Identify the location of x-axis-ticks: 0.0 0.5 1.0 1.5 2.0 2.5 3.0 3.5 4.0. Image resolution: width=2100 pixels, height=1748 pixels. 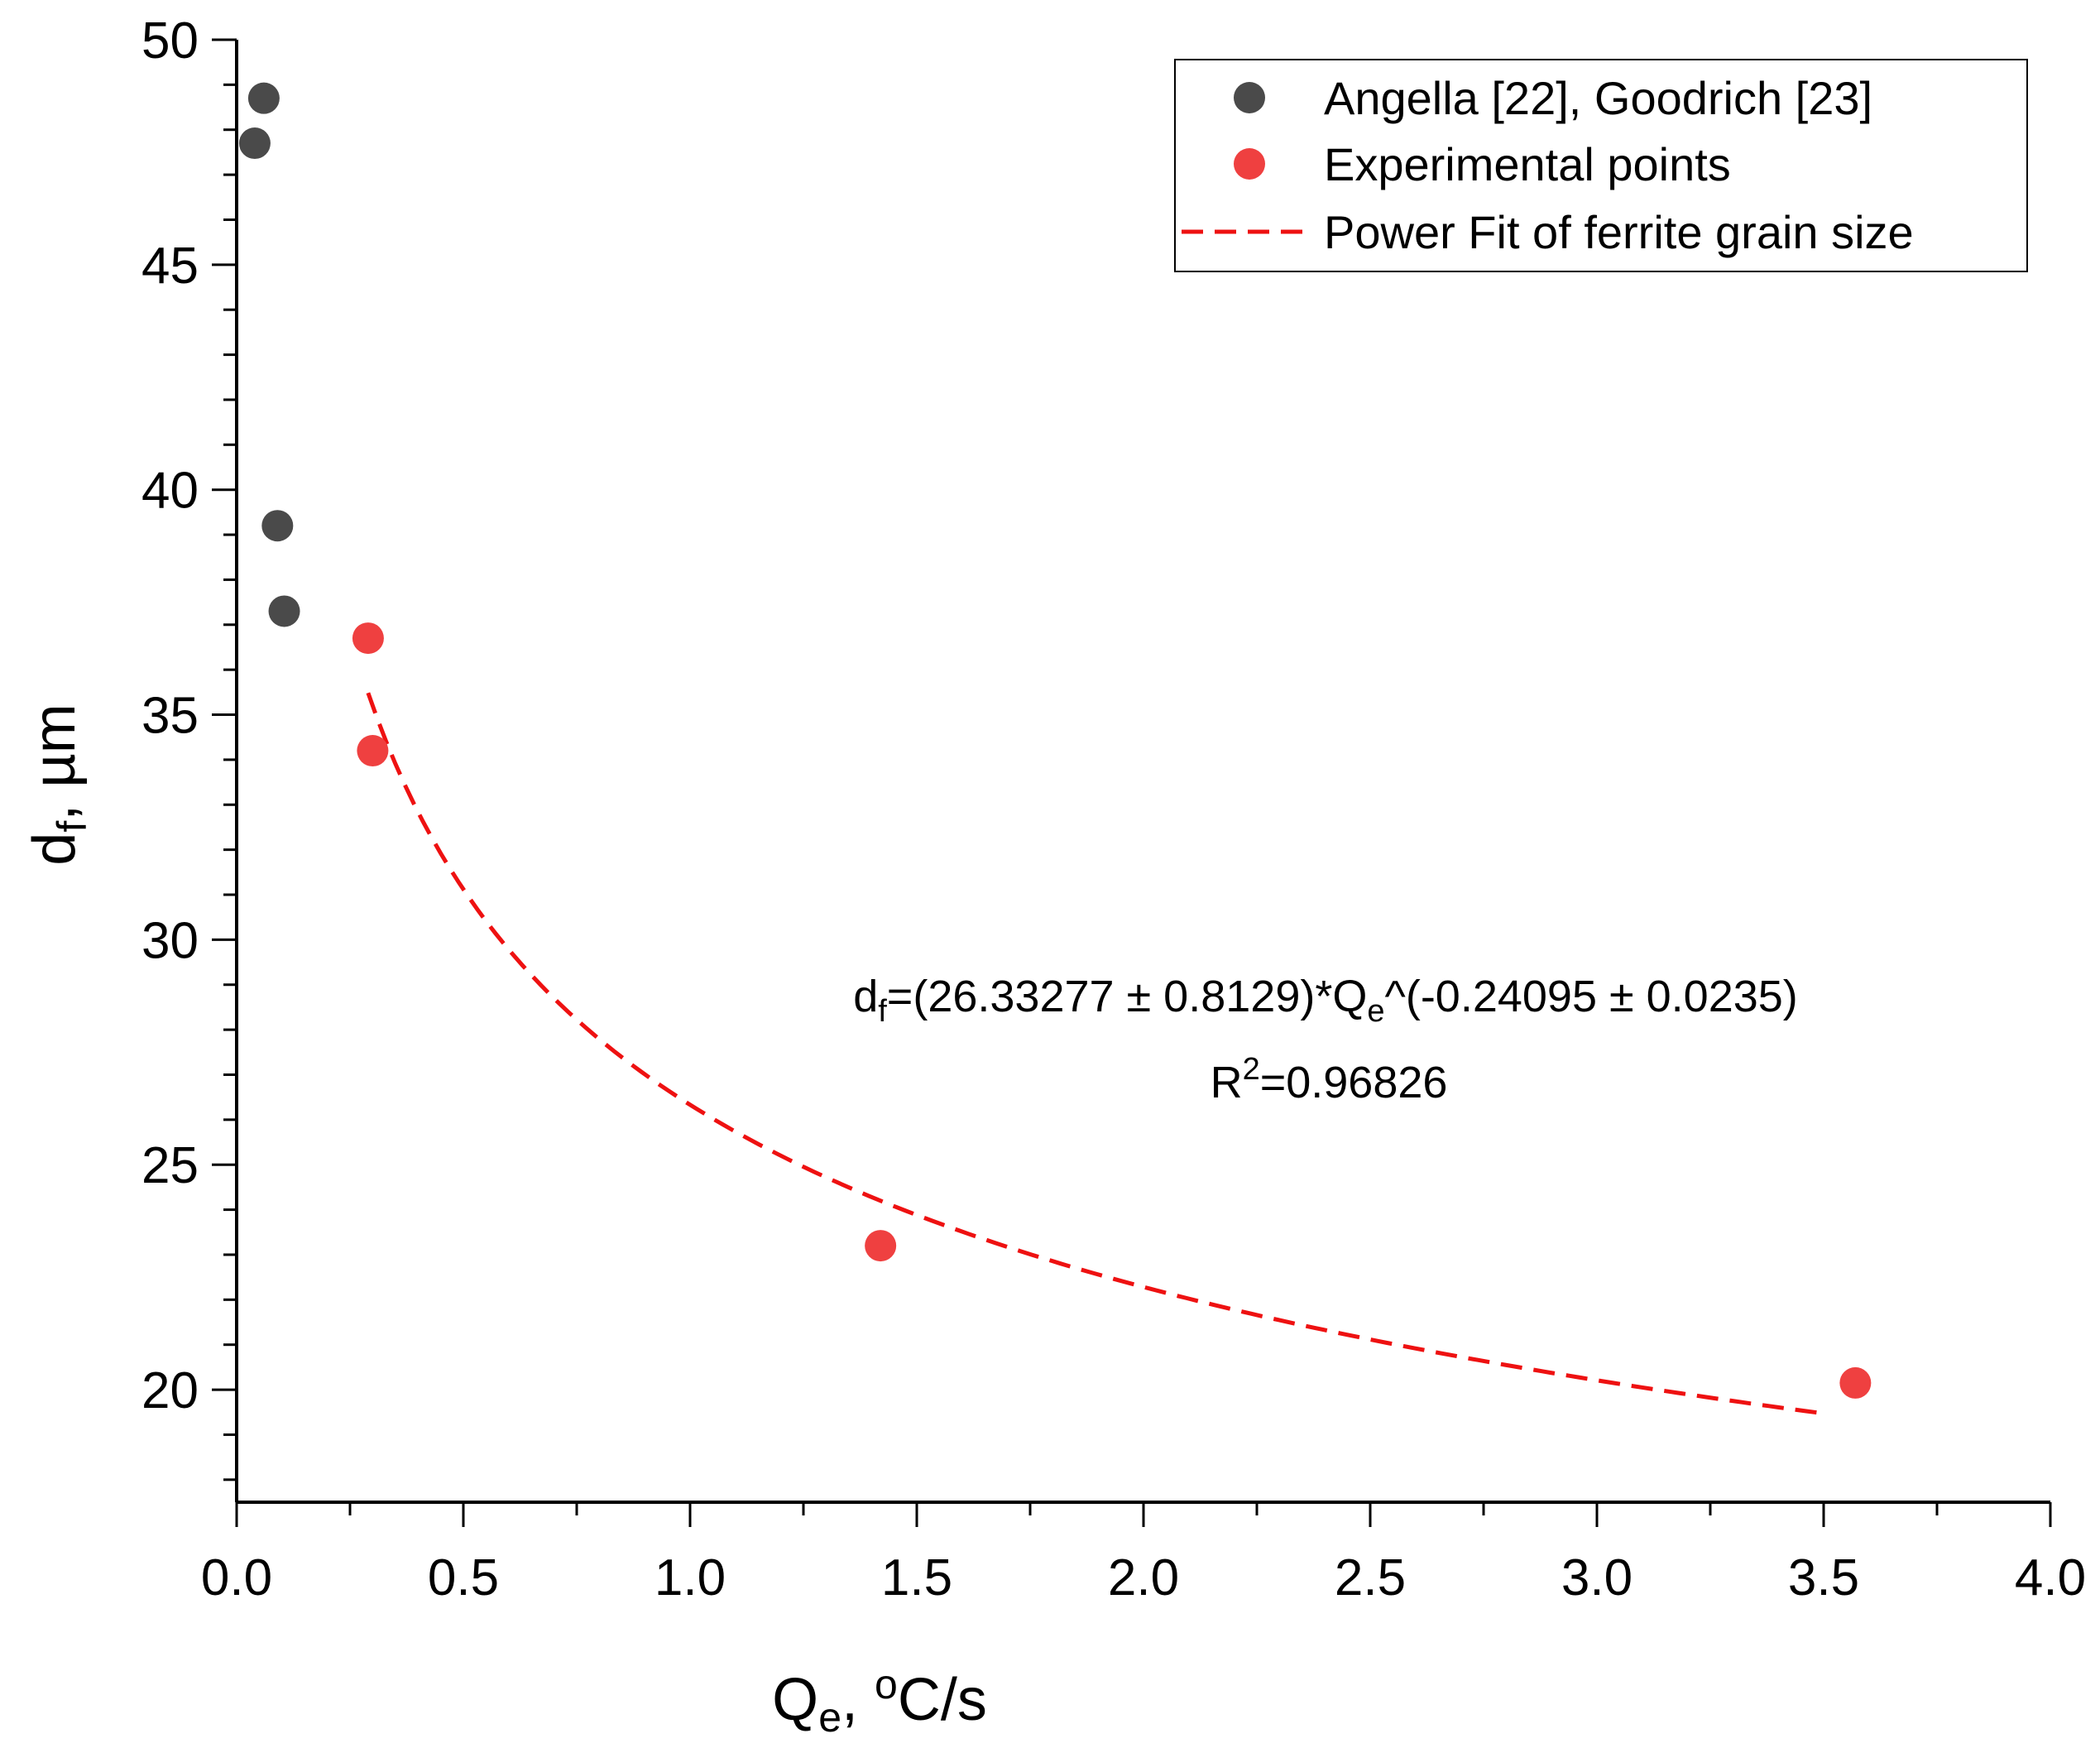
(1143, 1554).